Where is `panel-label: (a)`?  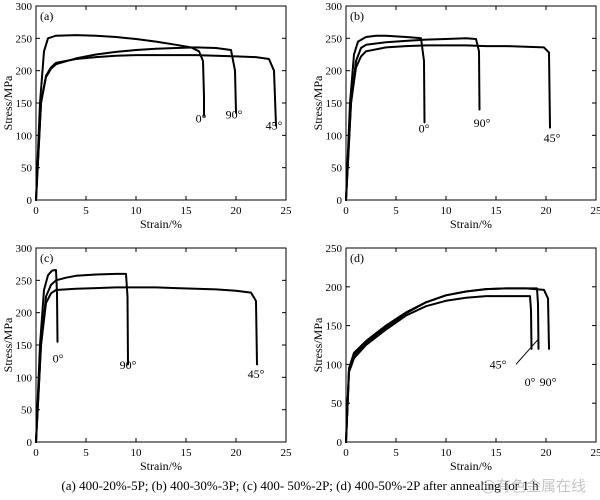
panel-label: (a) is located at coordinates (46, 16).